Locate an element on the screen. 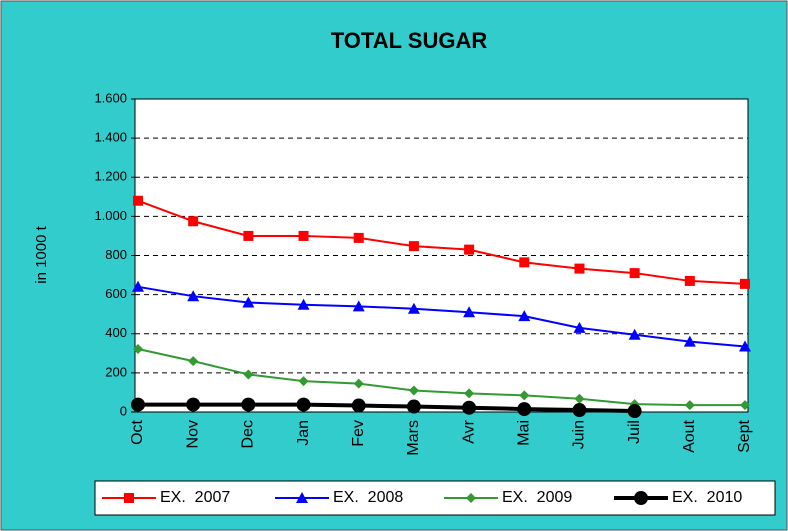 The height and width of the screenshot is (531, 788). y-tick-label: 0 is located at coordinates (123, 410).